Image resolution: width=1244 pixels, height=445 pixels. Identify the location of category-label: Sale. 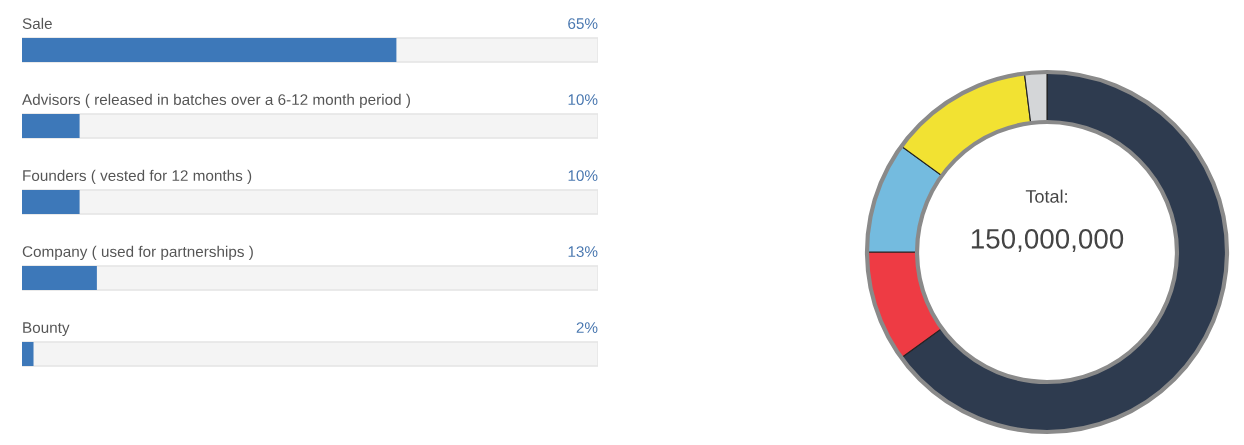
(37, 23).